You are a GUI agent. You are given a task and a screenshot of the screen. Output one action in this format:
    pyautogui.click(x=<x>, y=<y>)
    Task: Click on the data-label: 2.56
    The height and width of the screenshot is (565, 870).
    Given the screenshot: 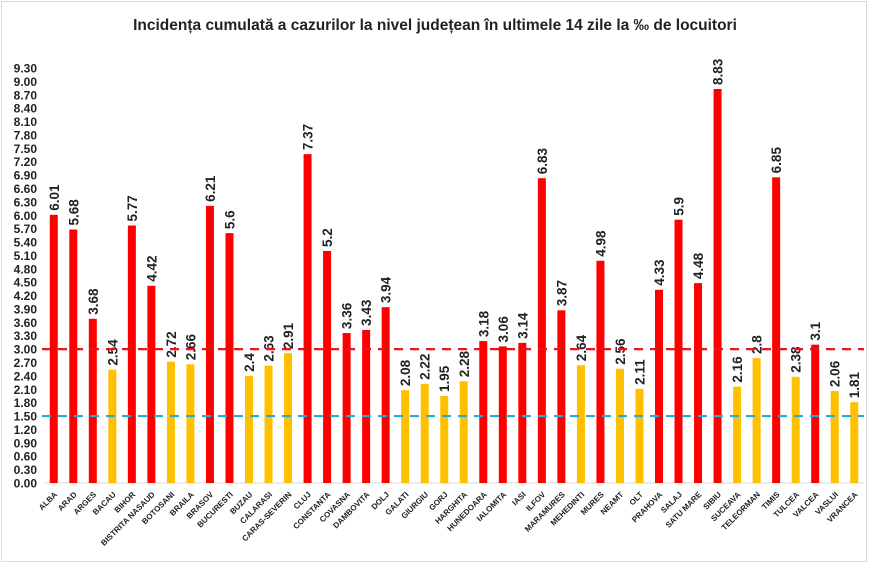 What is the action you would take?
    pyautogui.click(x=620, y=351)
    